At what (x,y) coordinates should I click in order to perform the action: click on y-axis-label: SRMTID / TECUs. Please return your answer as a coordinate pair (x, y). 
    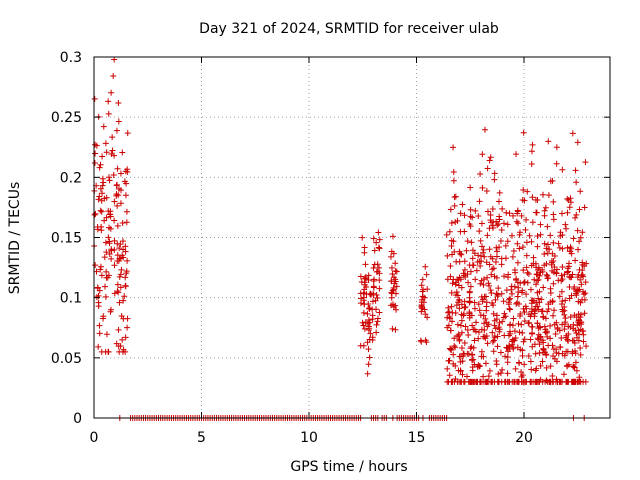
    Looking at the image, I should click on (15, 238).